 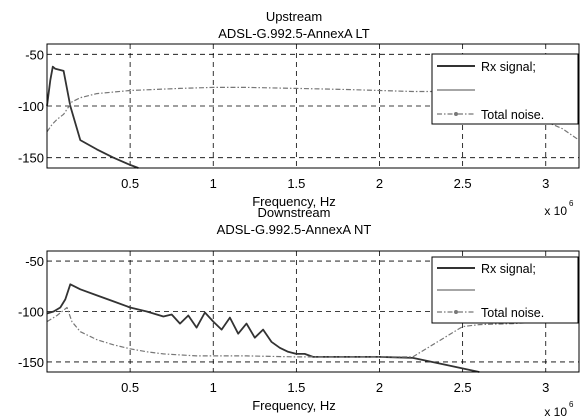 I want to click on chart-title: Upstream, so click(x=294, y=16).